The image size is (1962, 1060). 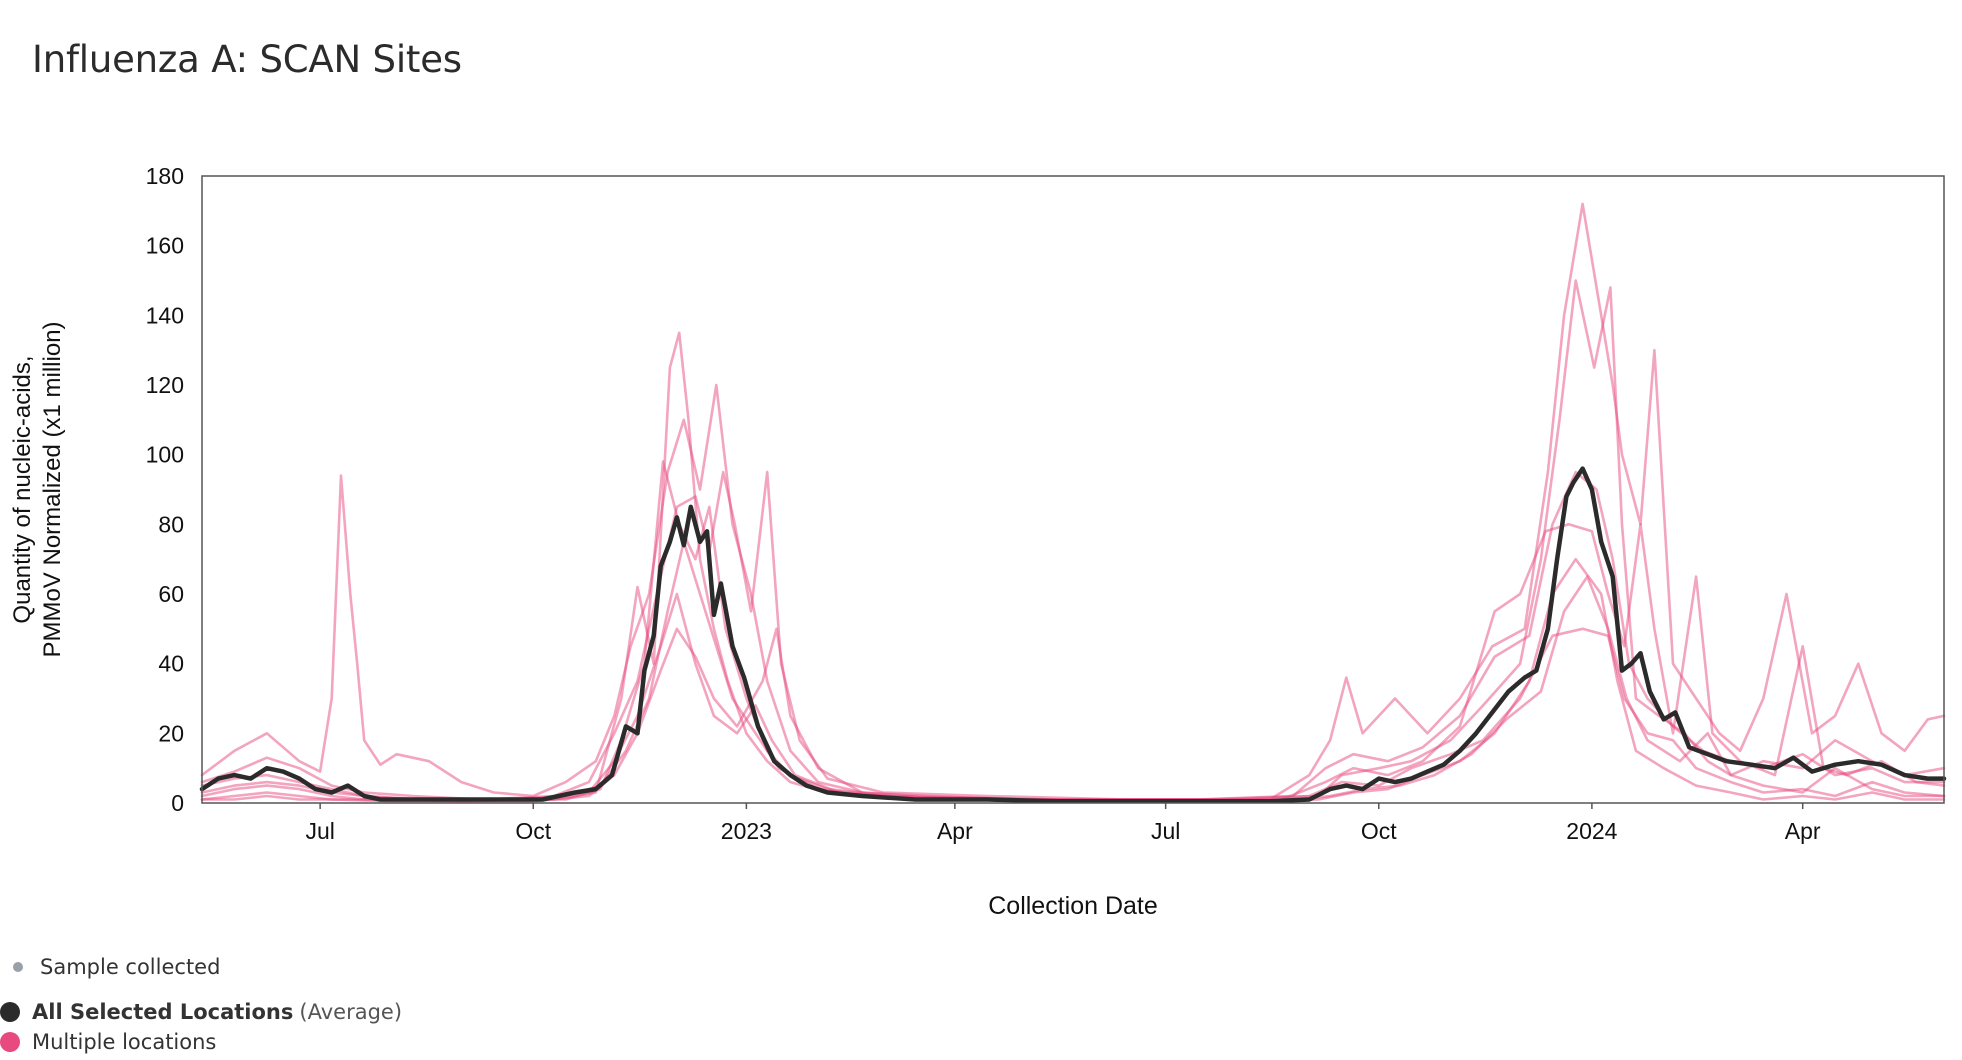 I want to click on legend-label-average: All Selected Locations, so click(x=163, y=1012).